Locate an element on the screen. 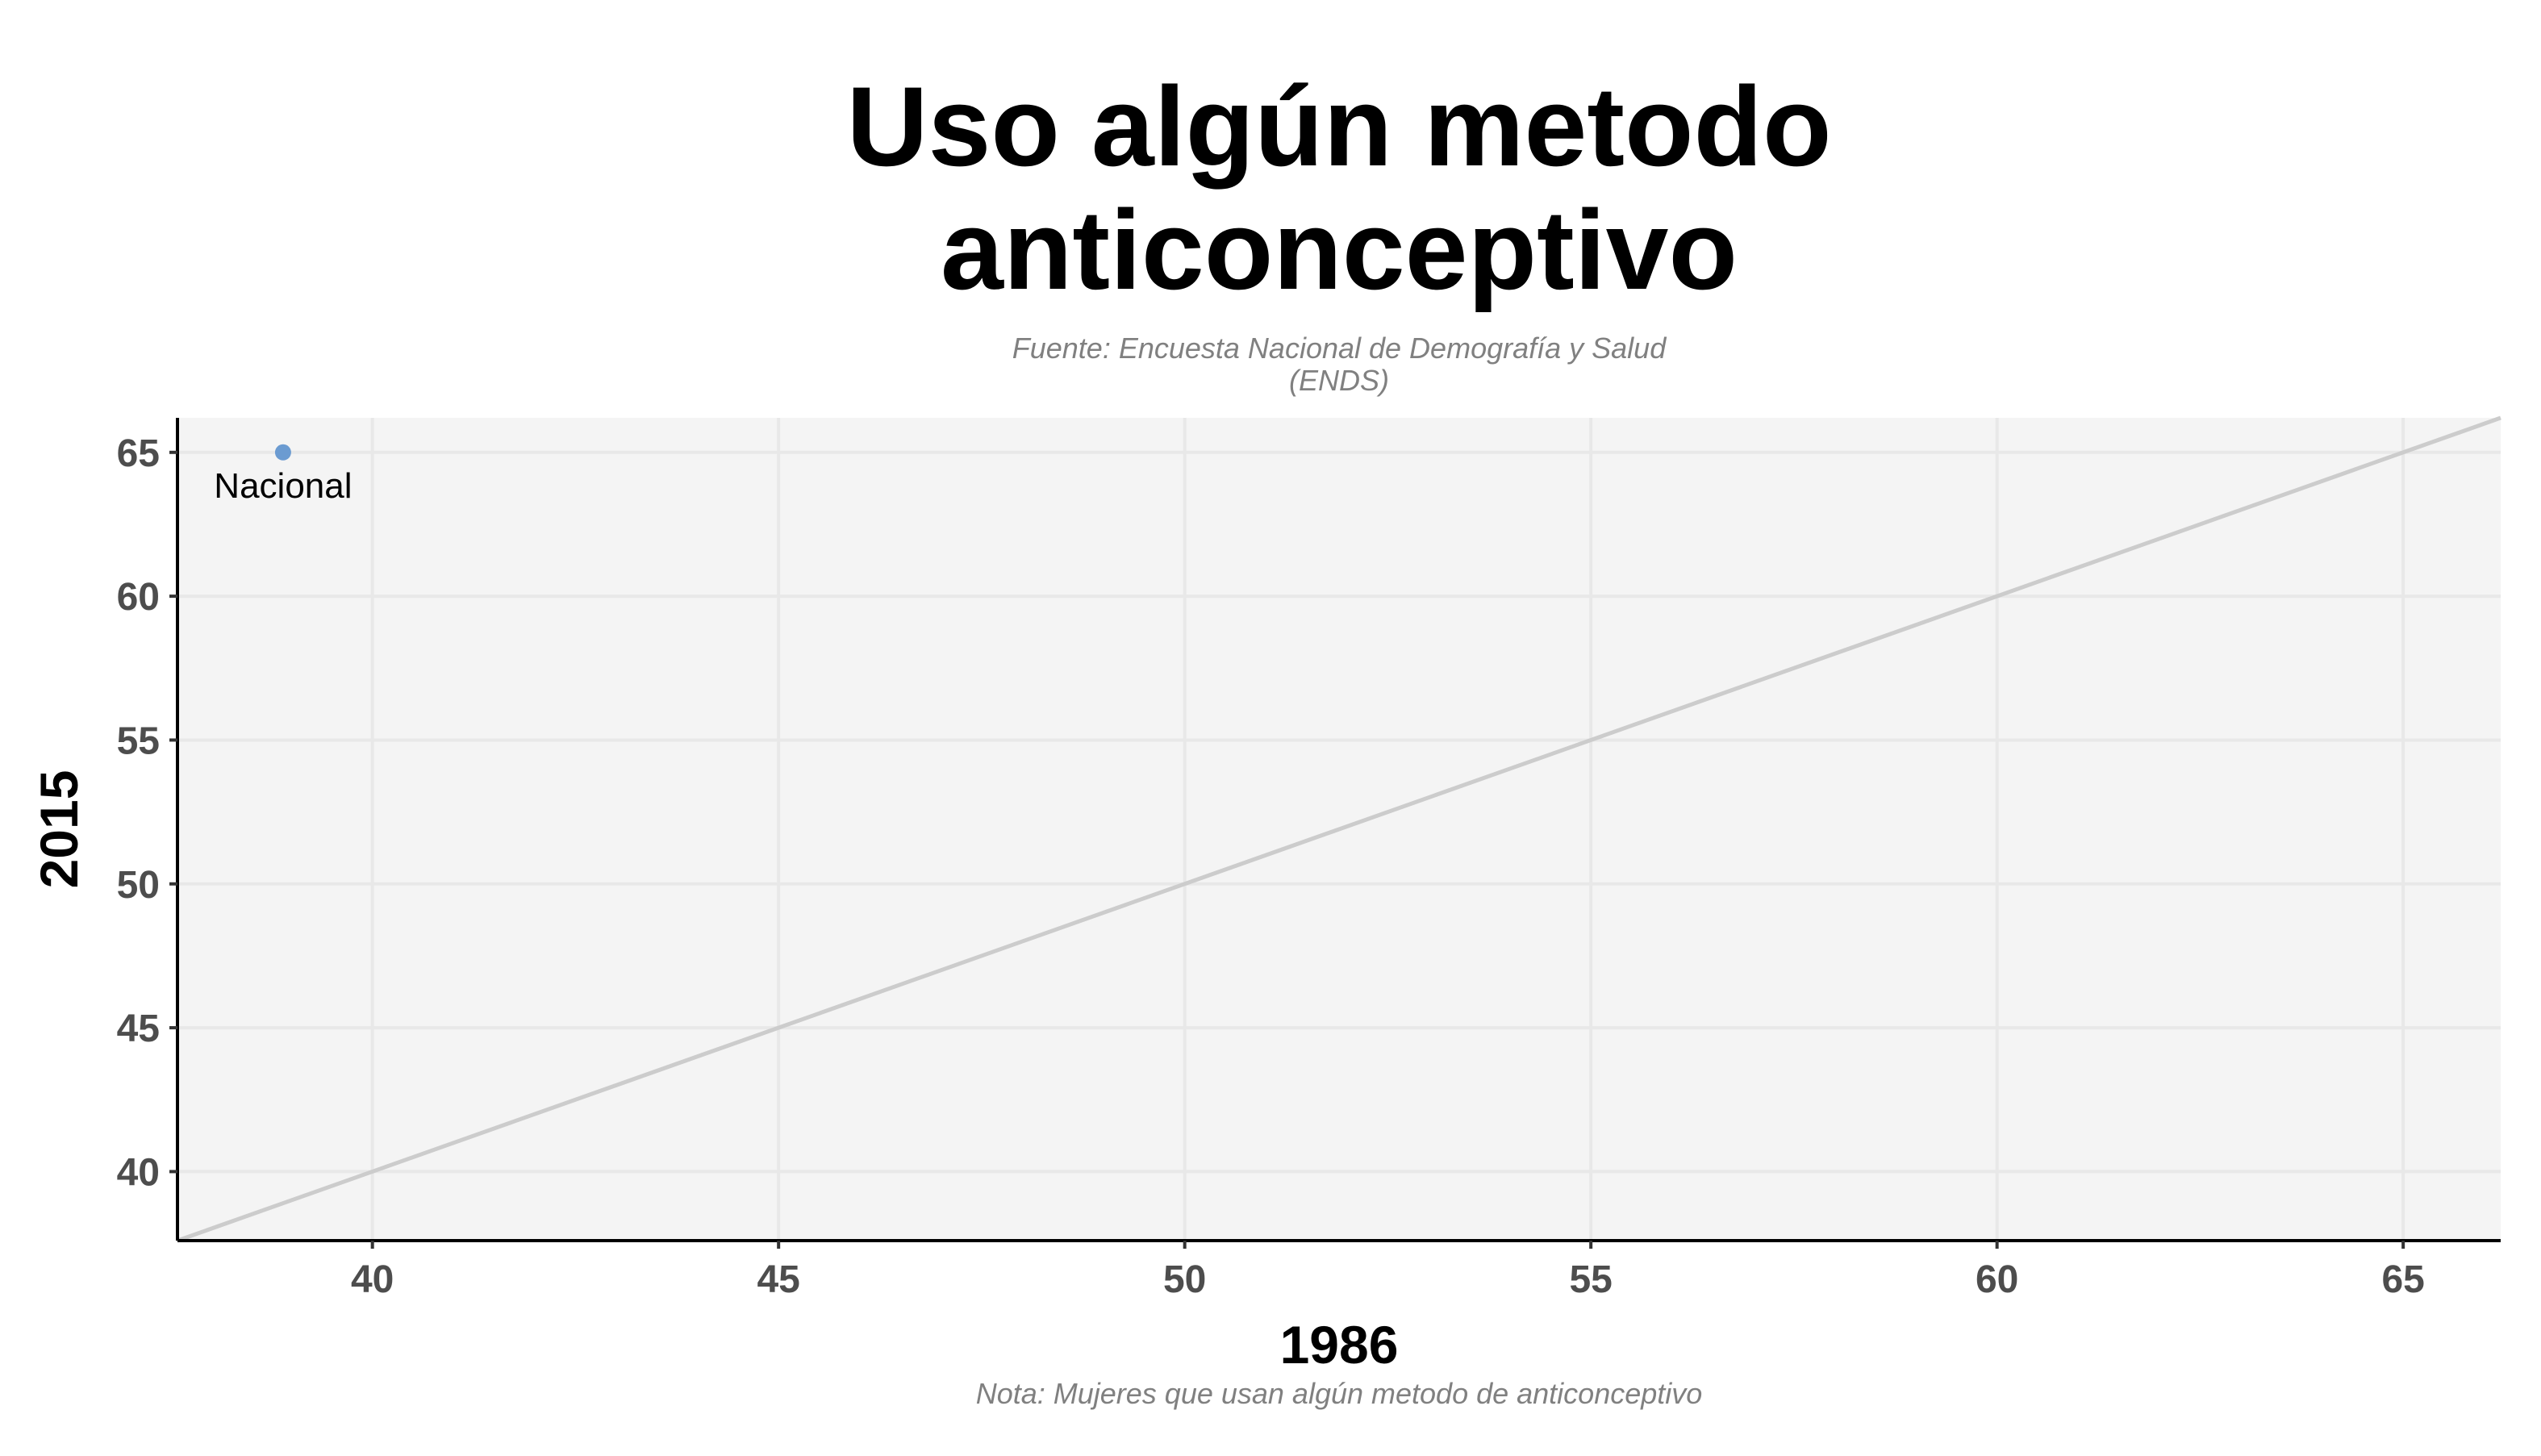 The width and height of the screenshot is (2541, 1456). data-point is located at coordinates (282, 452).